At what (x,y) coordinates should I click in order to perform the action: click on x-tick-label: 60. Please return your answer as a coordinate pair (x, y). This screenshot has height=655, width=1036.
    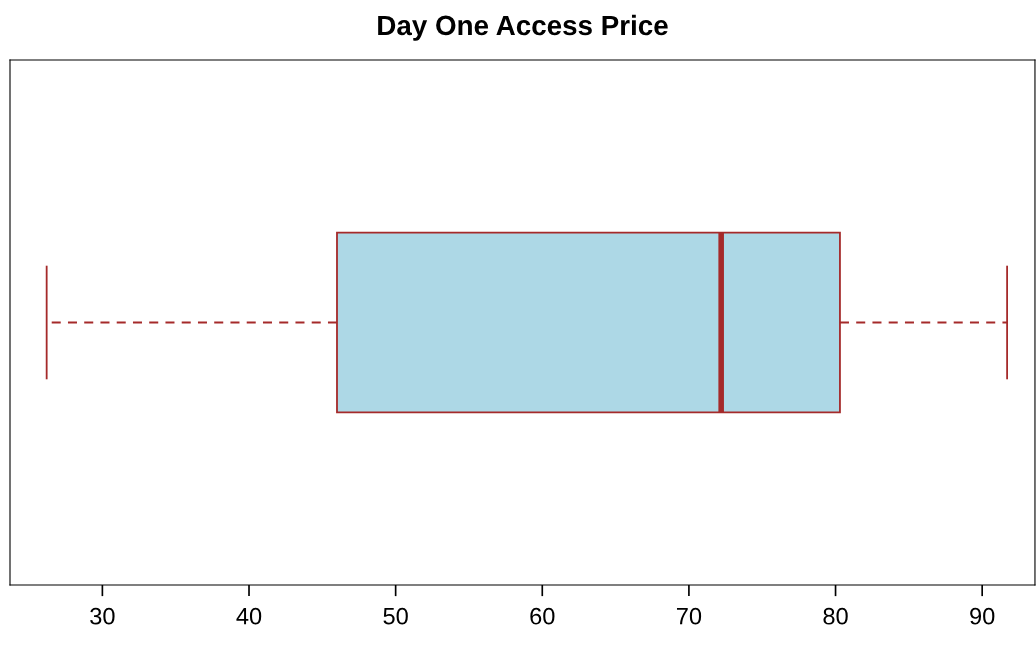
    Looking at the image, I should click on (542, 616).